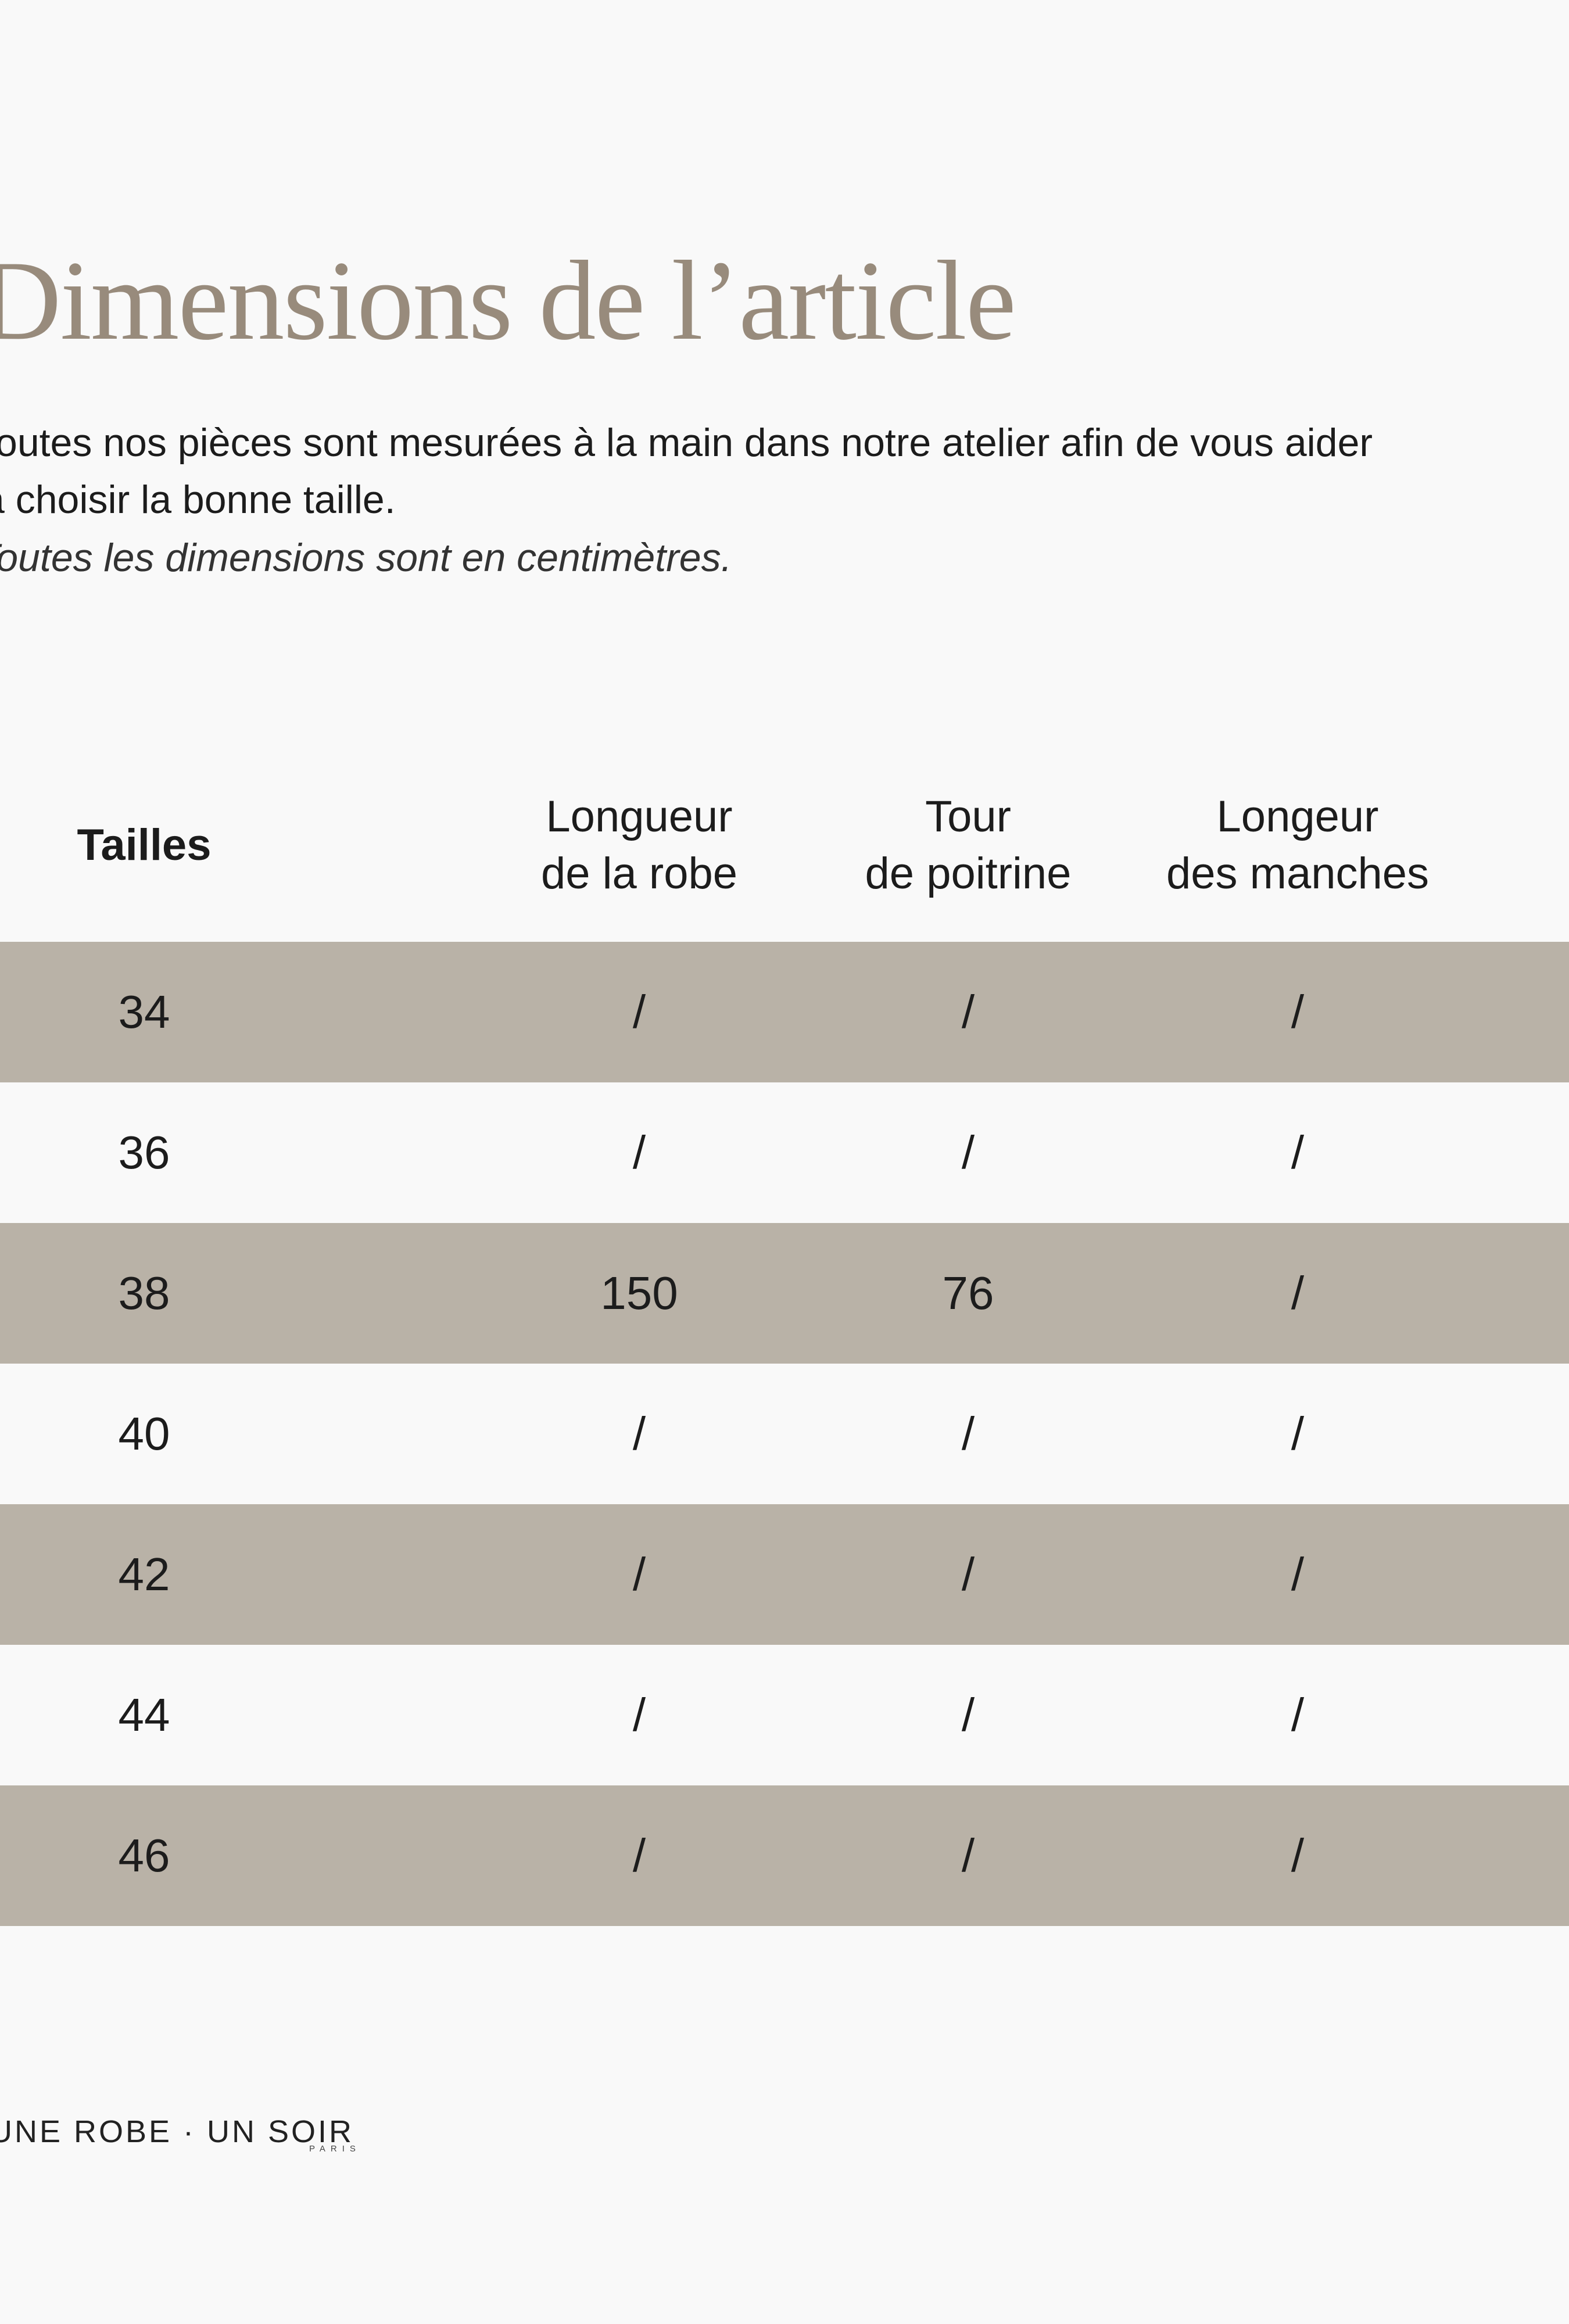  What do you see at coordinates (784, 1574) in the screenshot?
I see `table-row: 42 / / /` at bounding box center [784, 1574].